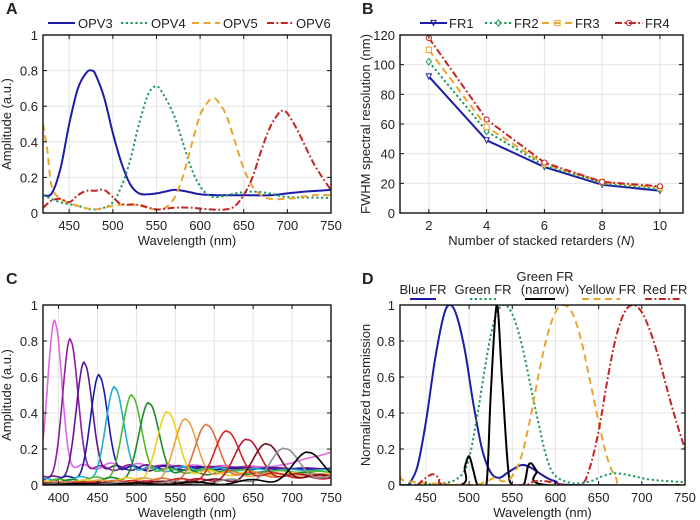 The height and width of the screenshot is (520, 700). I want to click on legend-label: FR2, so click(526, 23).